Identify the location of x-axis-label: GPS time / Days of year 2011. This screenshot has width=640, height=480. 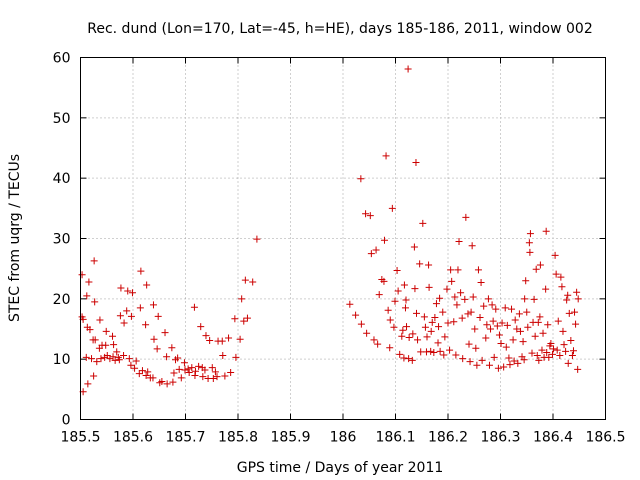
(340, 468).